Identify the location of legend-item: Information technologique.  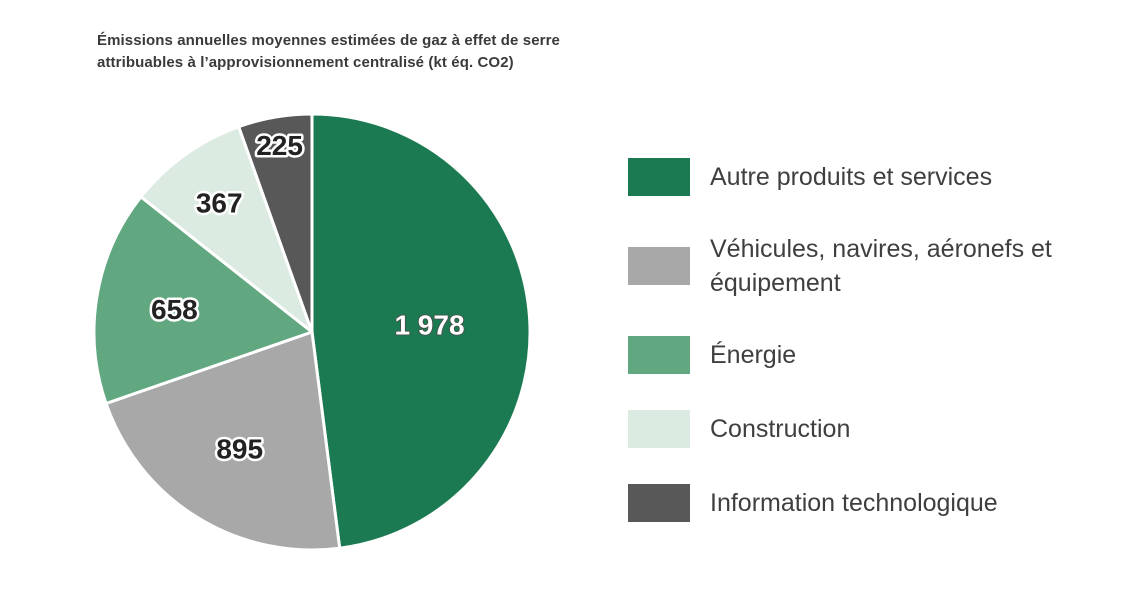
(863, 503).